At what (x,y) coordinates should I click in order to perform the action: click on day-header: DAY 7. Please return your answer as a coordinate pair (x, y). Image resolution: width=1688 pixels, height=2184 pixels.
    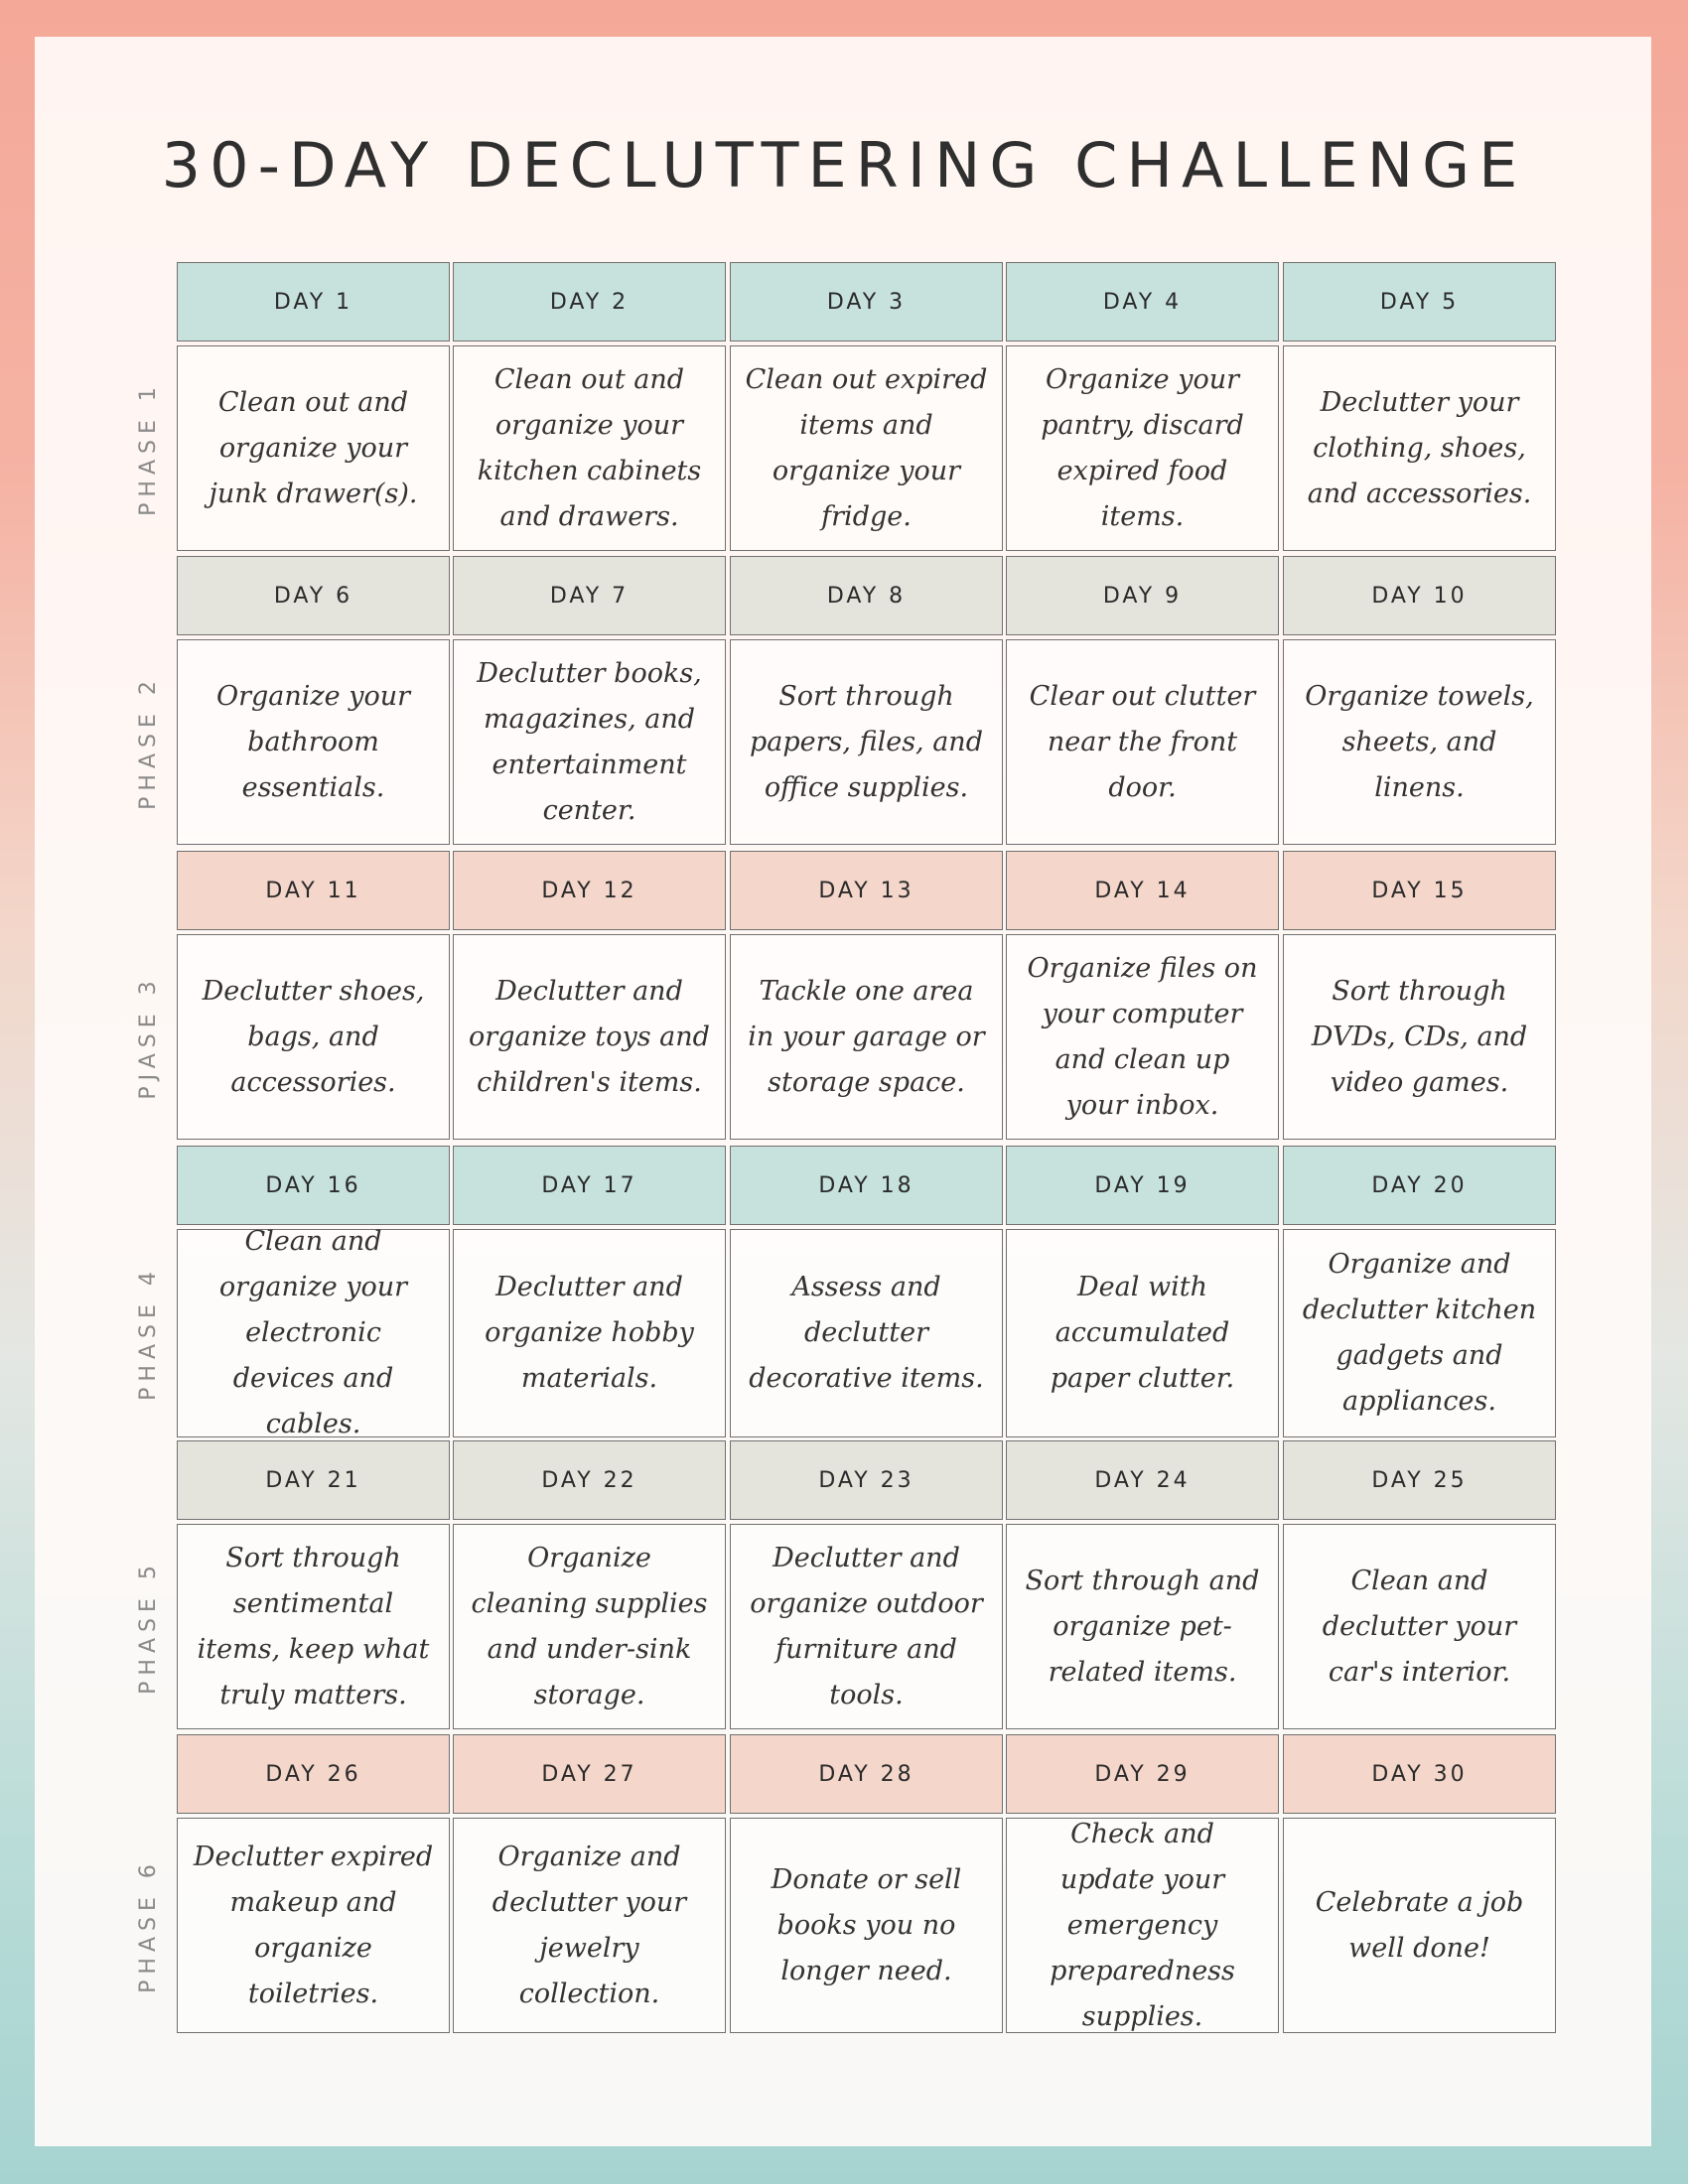
    Looking at the image, I should click on (589, 595).